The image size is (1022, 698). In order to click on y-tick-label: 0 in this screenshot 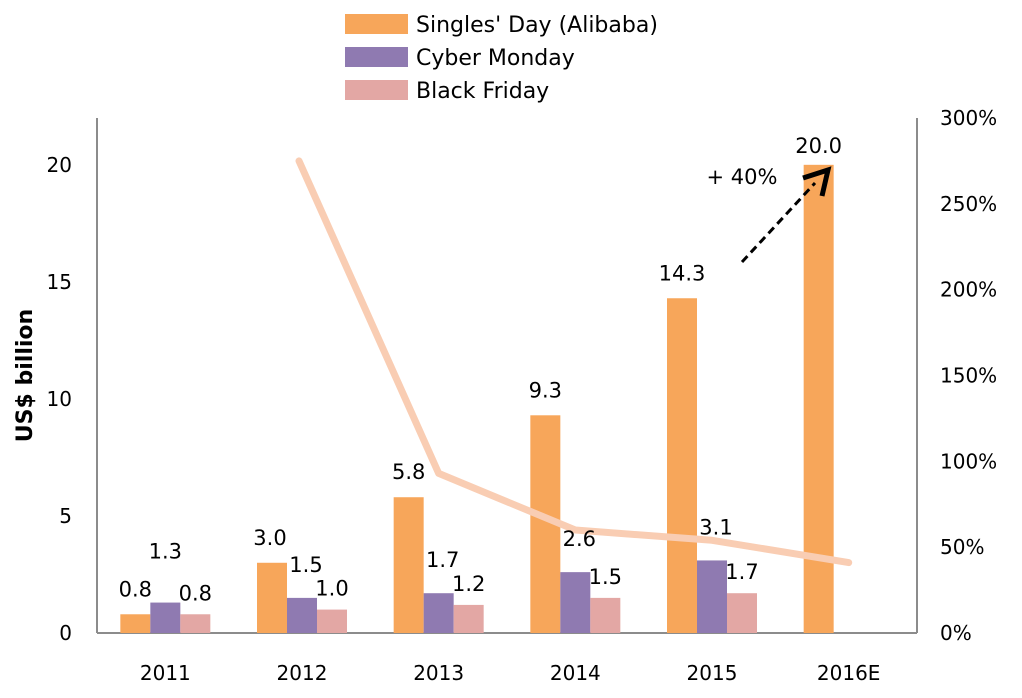, I will do `click(65, 633)`.